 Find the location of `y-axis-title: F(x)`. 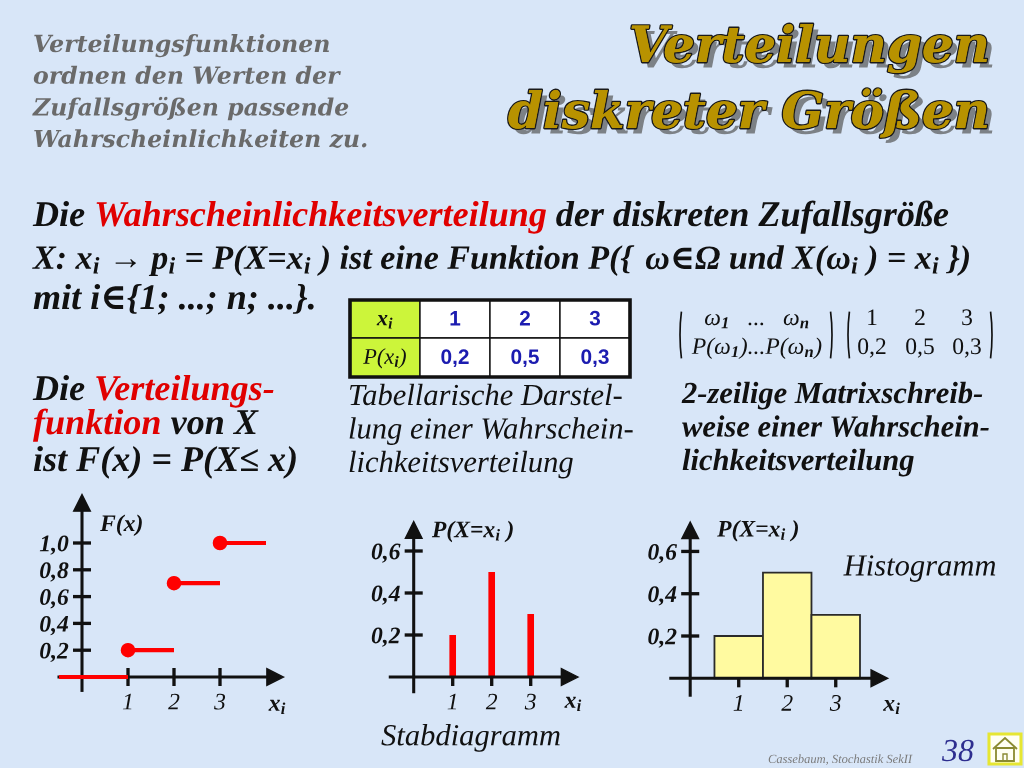

y-axis-title: F(x) is located at coordinates (121, 525).